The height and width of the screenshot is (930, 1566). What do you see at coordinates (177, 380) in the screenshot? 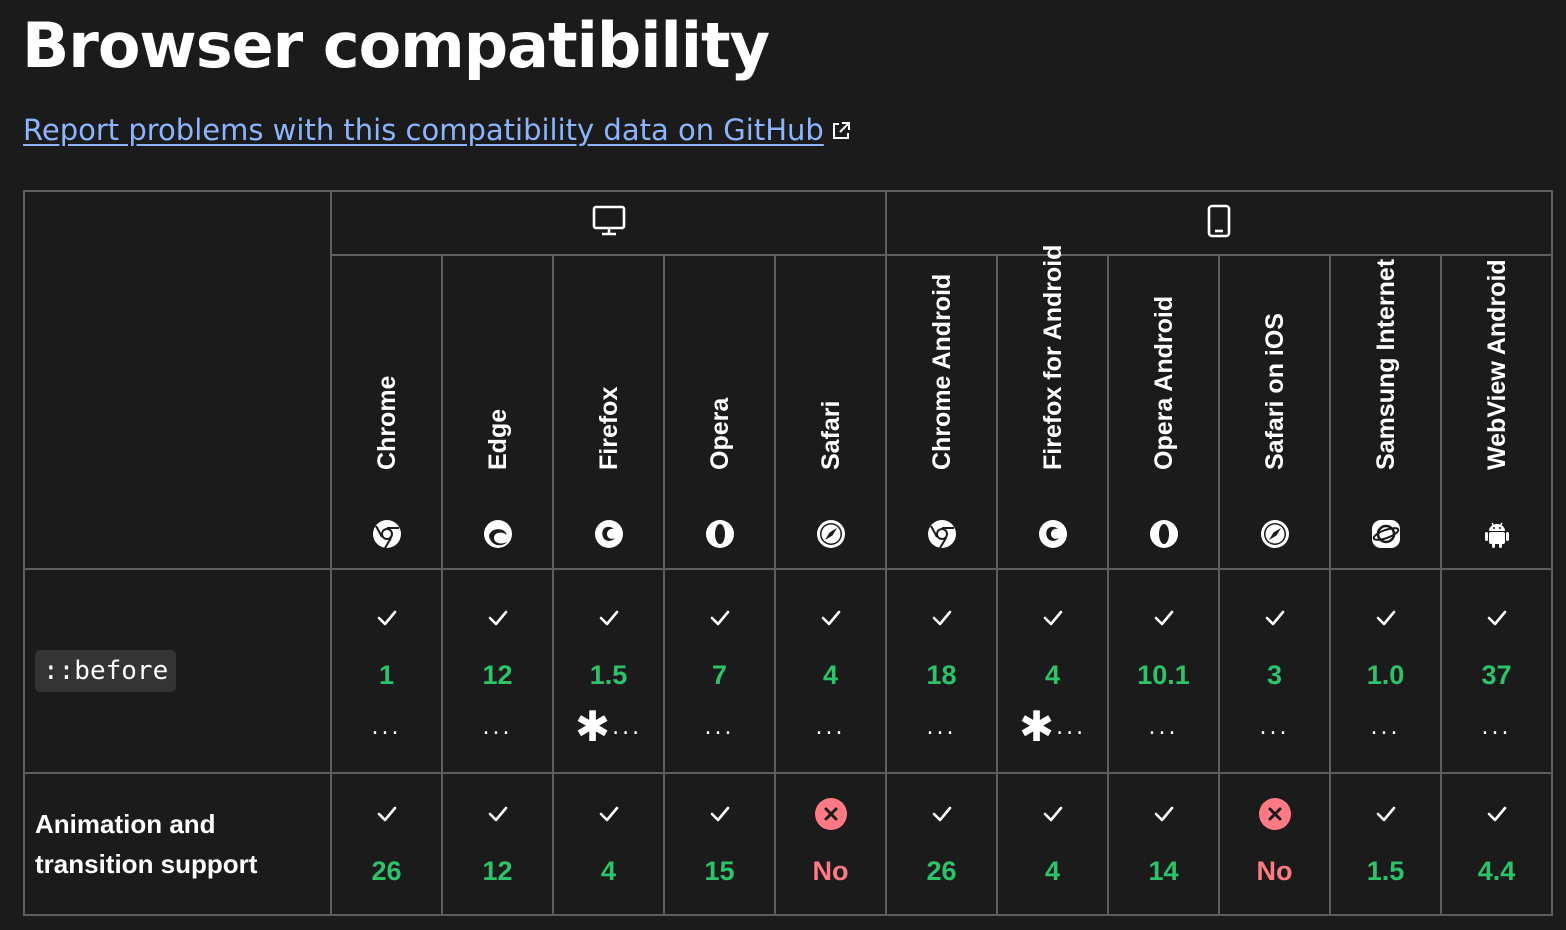
I see `table-corner` at bounding box center [177, 380].